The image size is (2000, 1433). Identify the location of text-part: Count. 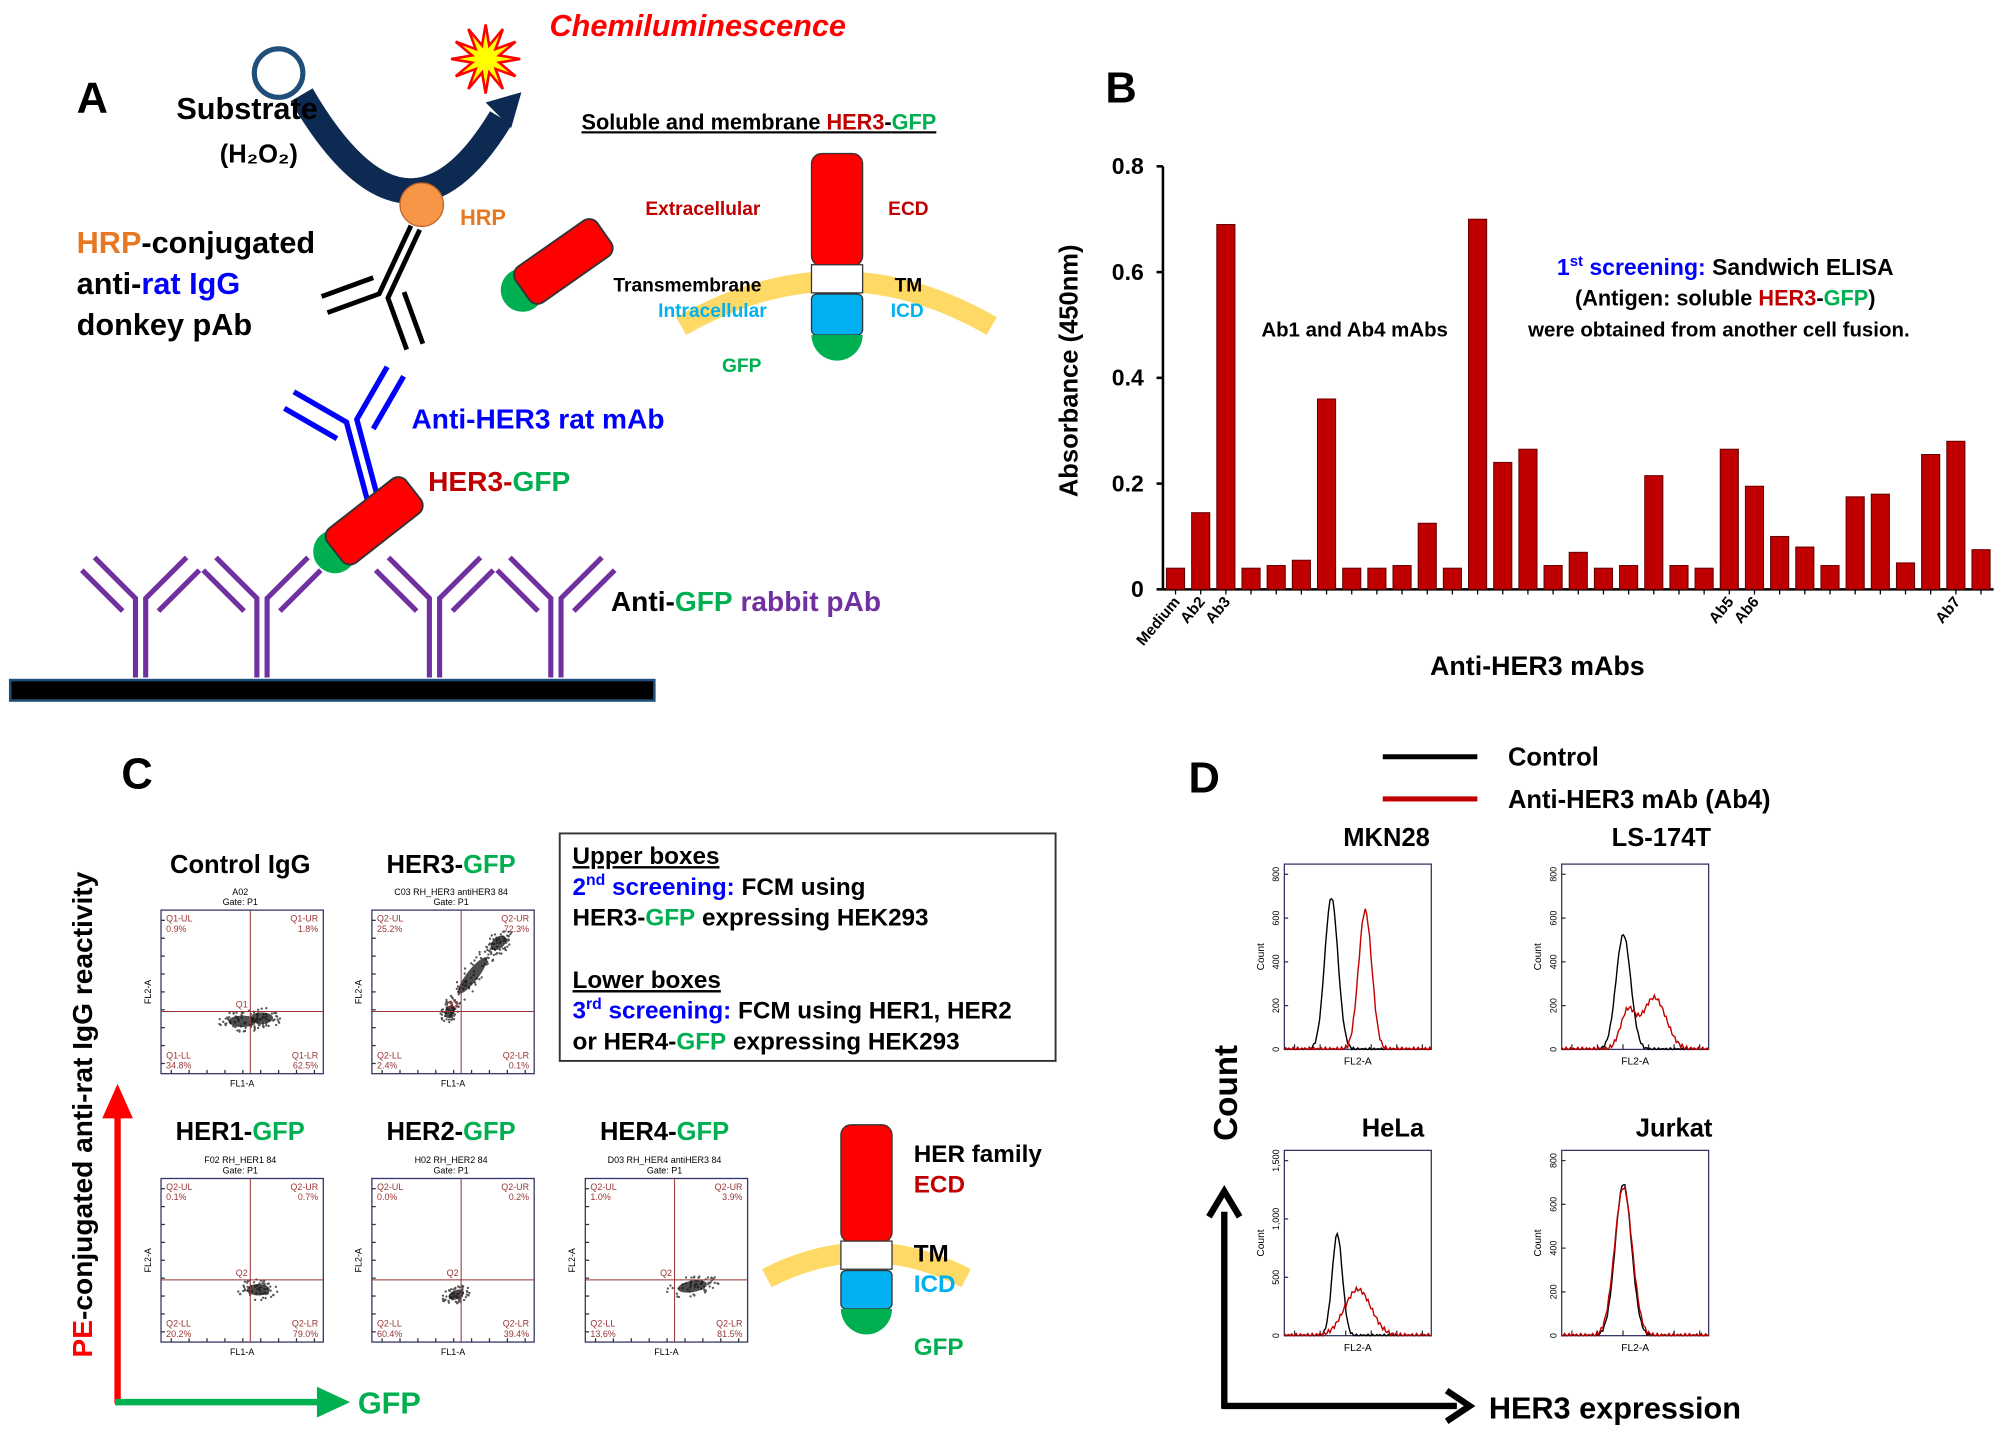
(1261, 1242).